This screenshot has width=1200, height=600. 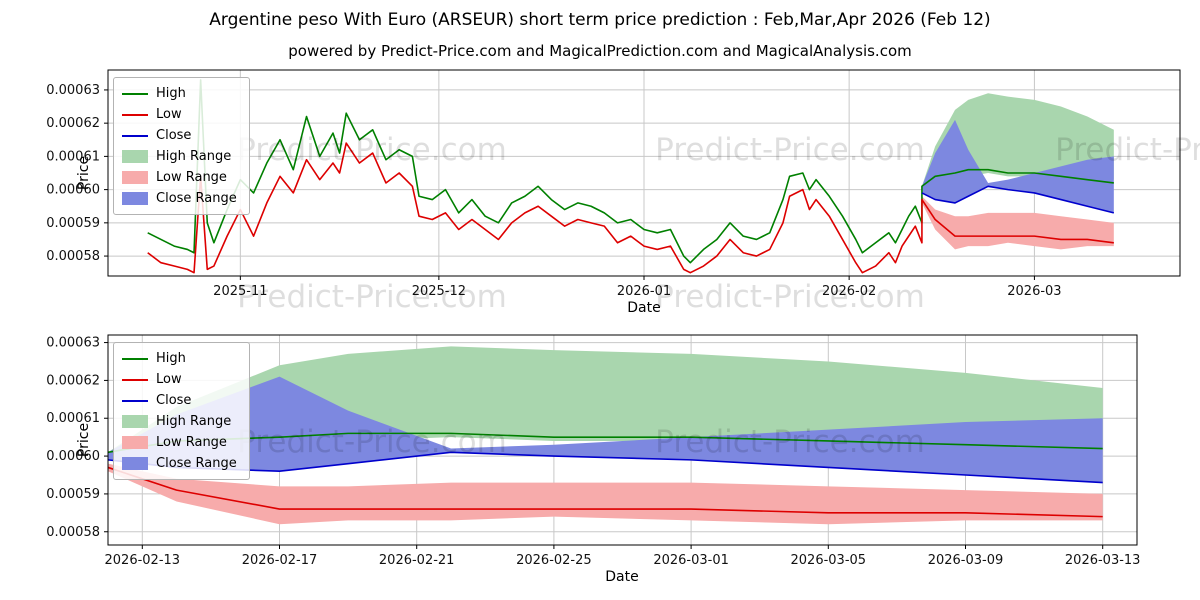 I want to click on x-tick-label: 2026-02, so click(x=849, y=291).